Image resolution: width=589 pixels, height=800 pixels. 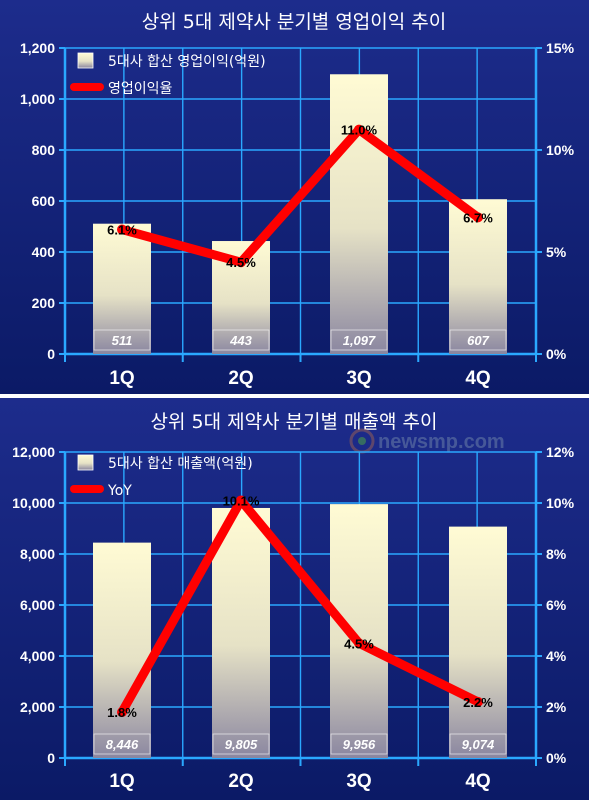 I want to click on legend-bar-label: 5대사 합산 매출액(억원), so click(x=180, y=464).